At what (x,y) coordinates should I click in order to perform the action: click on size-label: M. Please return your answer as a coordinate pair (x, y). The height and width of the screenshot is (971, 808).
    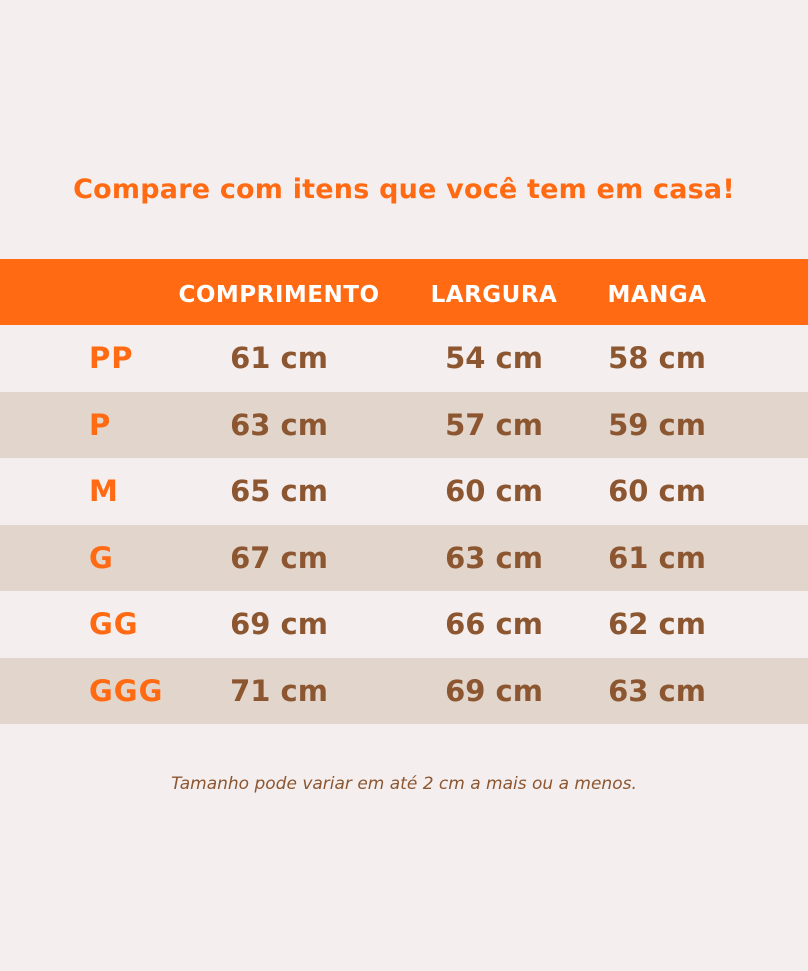
    Looking at the image, I should click on (104, 491).